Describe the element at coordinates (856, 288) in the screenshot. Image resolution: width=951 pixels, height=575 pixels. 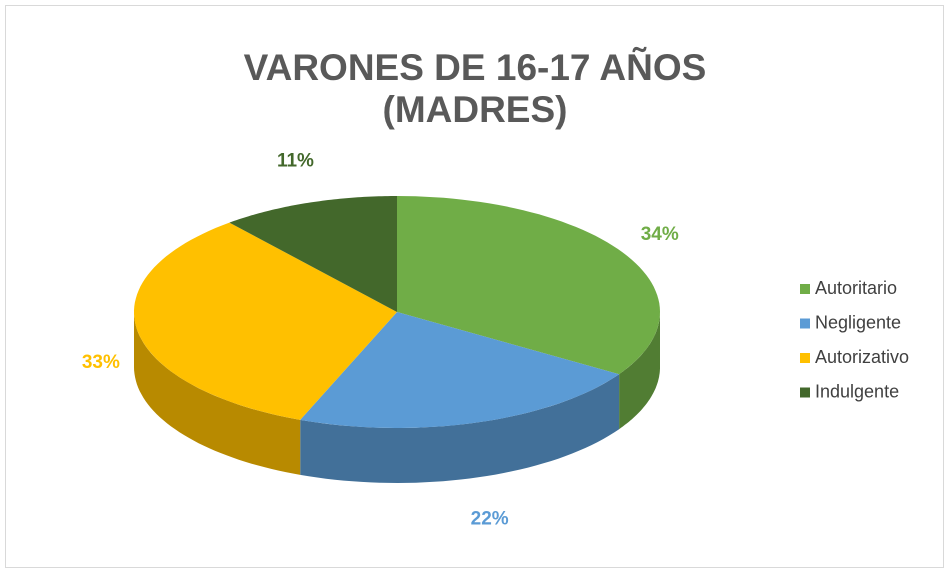
I see `legend-label: Autoritario` at that location.